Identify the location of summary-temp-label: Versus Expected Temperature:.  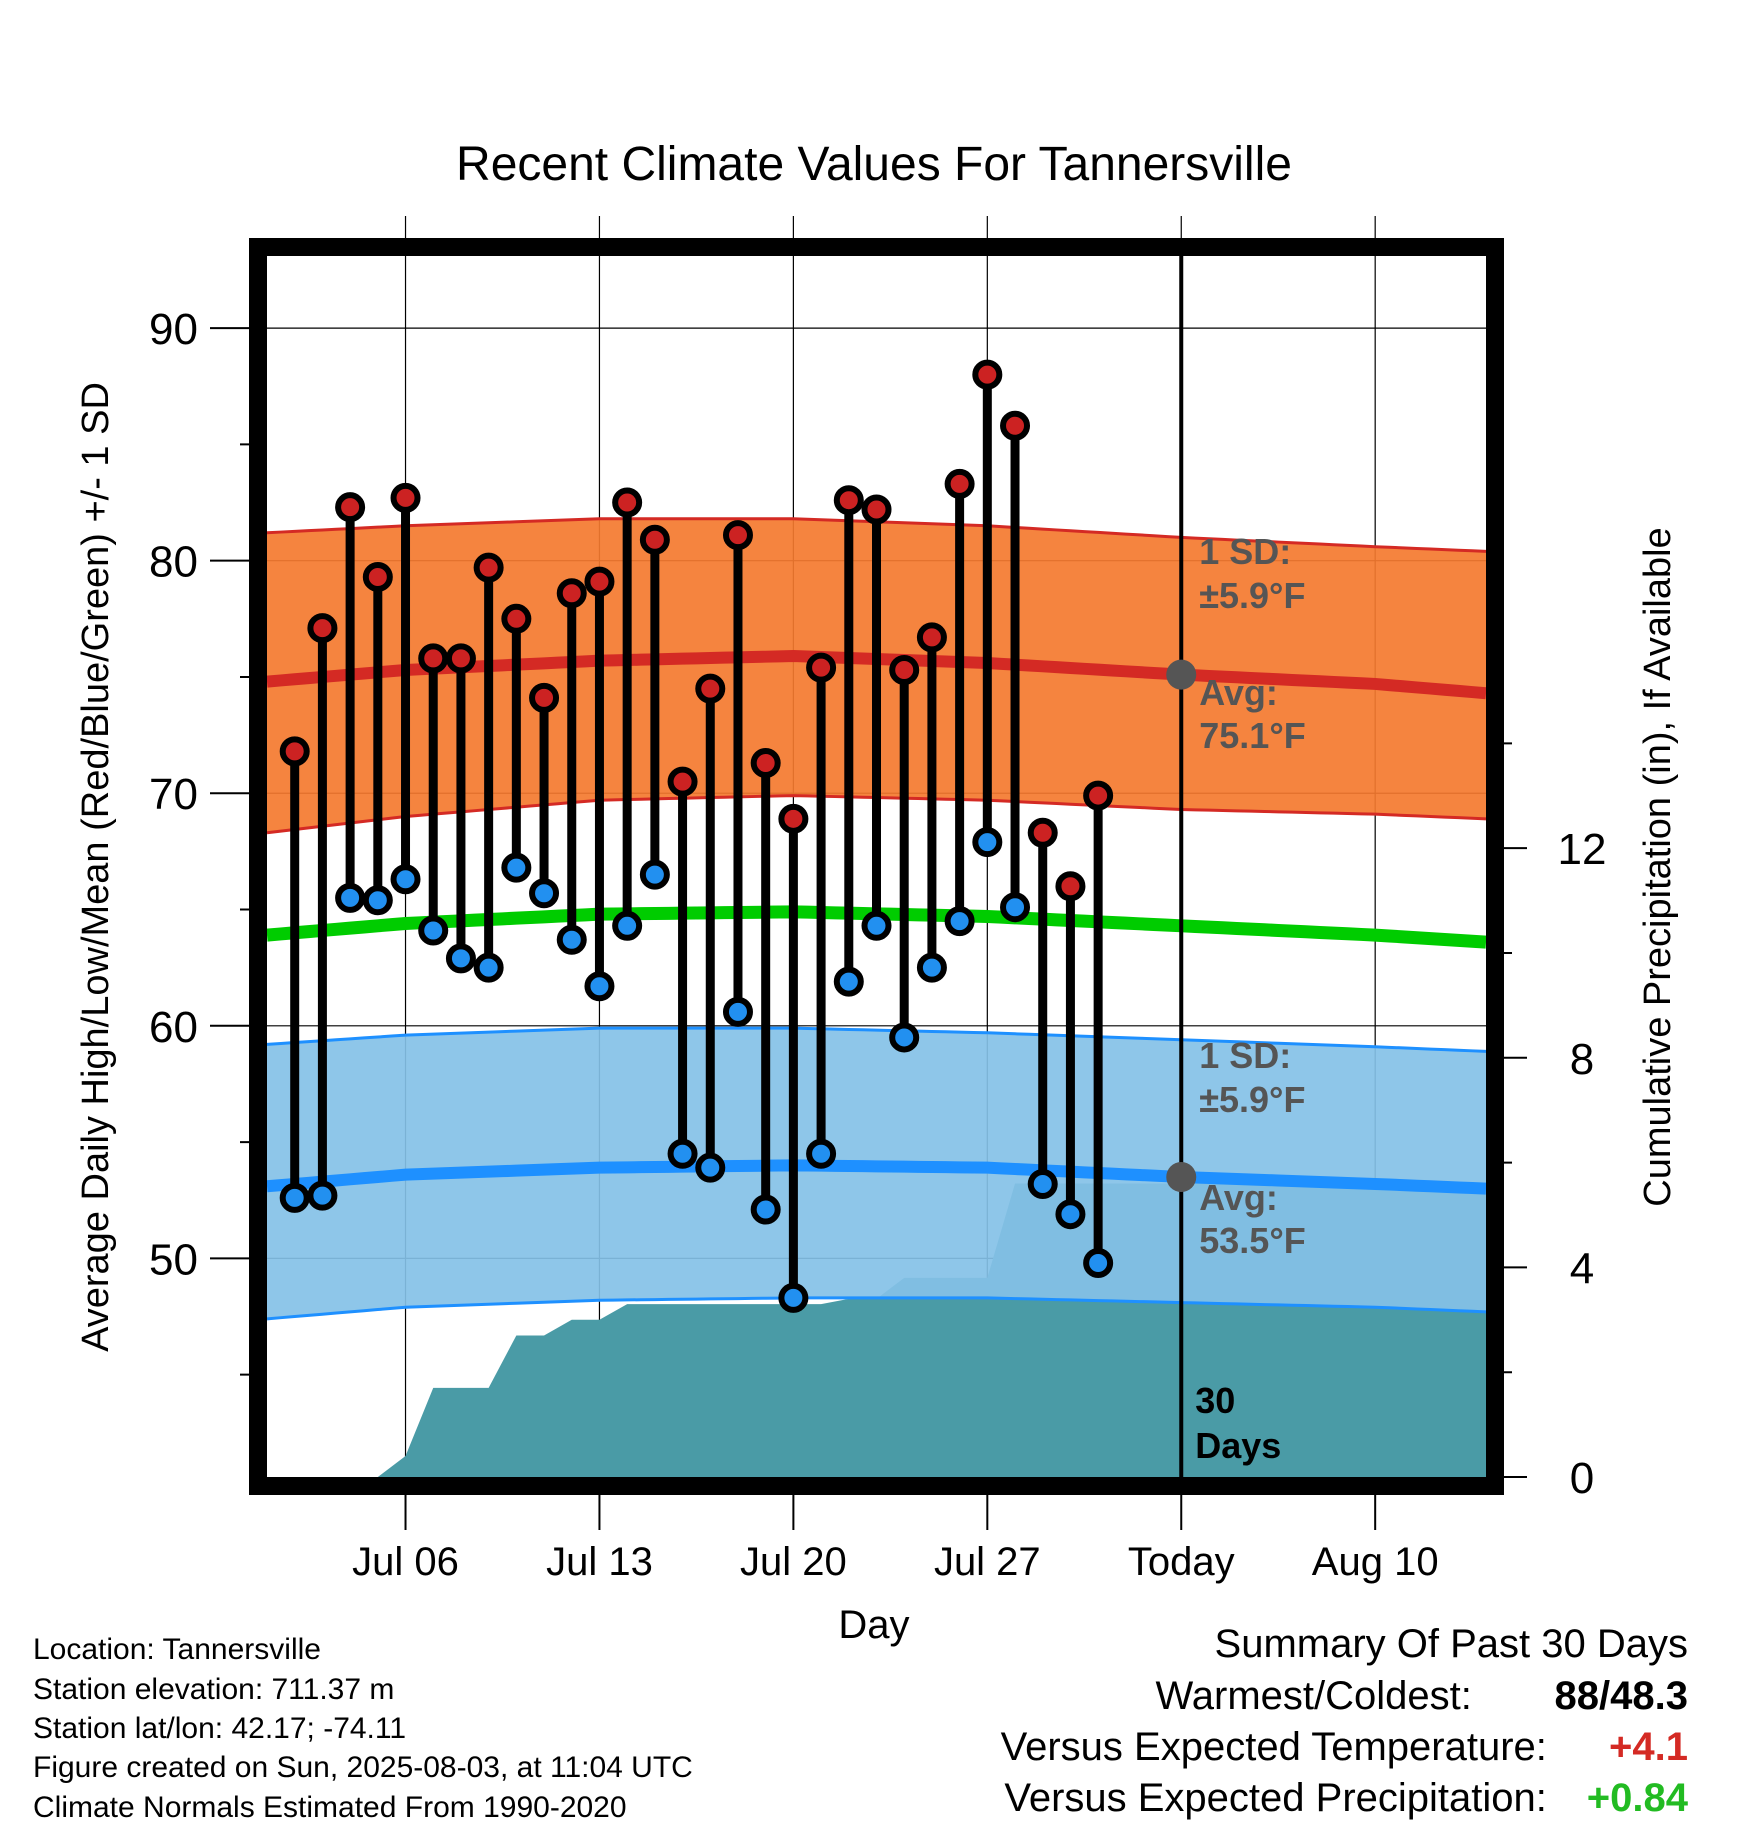
(1273, 1747).